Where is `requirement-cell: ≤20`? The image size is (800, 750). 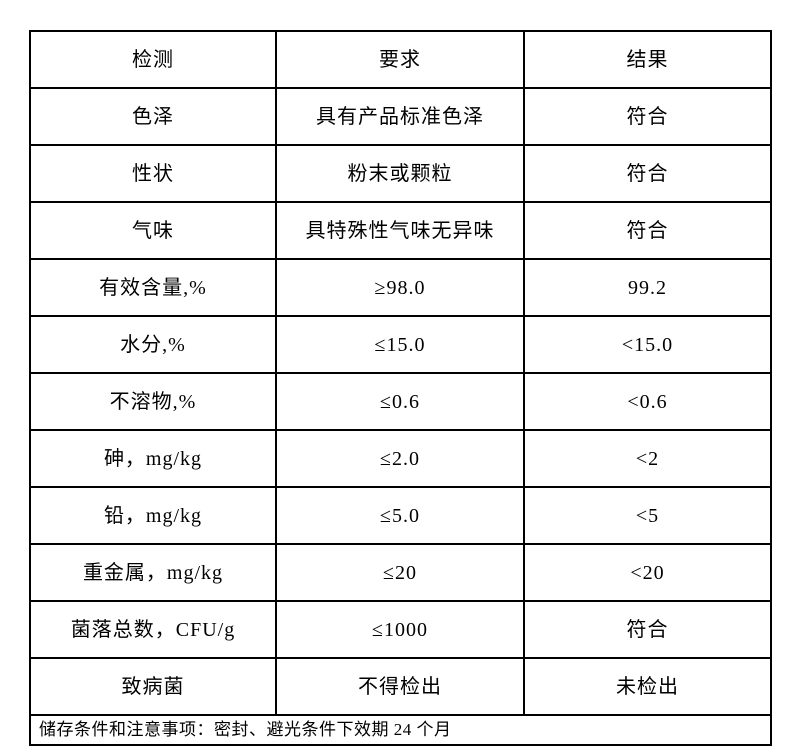
requirement-cell: ≤20 is located at coordinates (400, 572).